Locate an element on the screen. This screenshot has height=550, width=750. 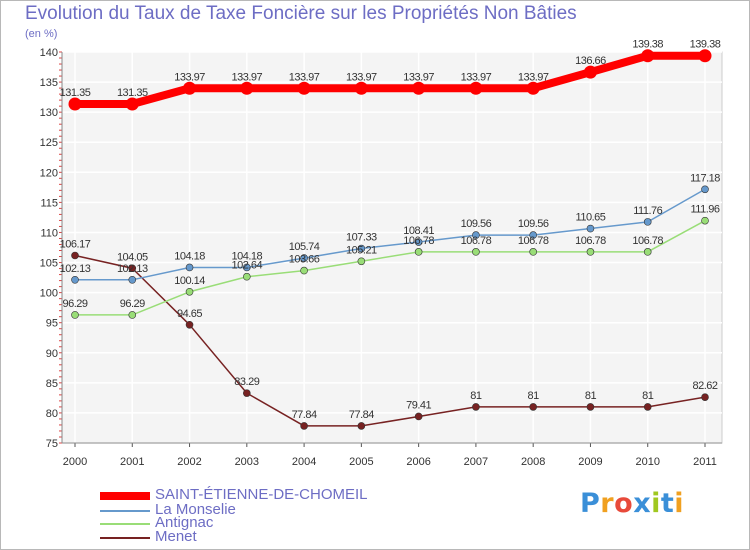
data-label: 82.62 is located at coordinates (704, 386).